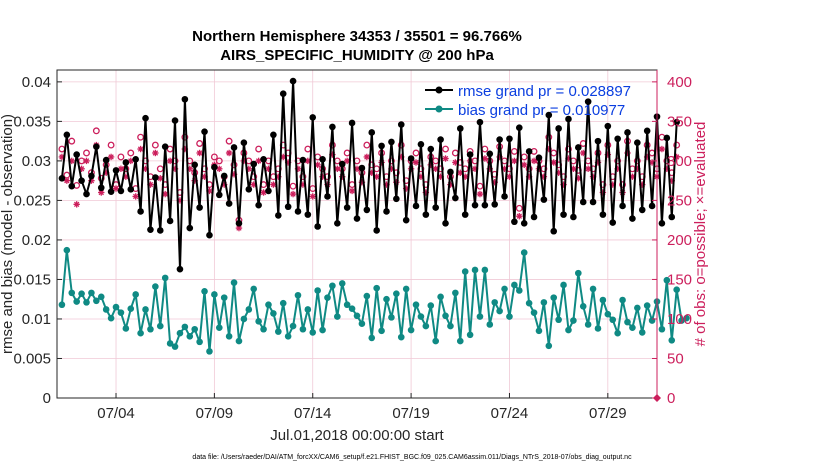 The width and height of the screenshot is (830, 470). Describe the element at coordinates (116, 413) in the screenshot. I see `x-tick-label: 07/04` at that location.